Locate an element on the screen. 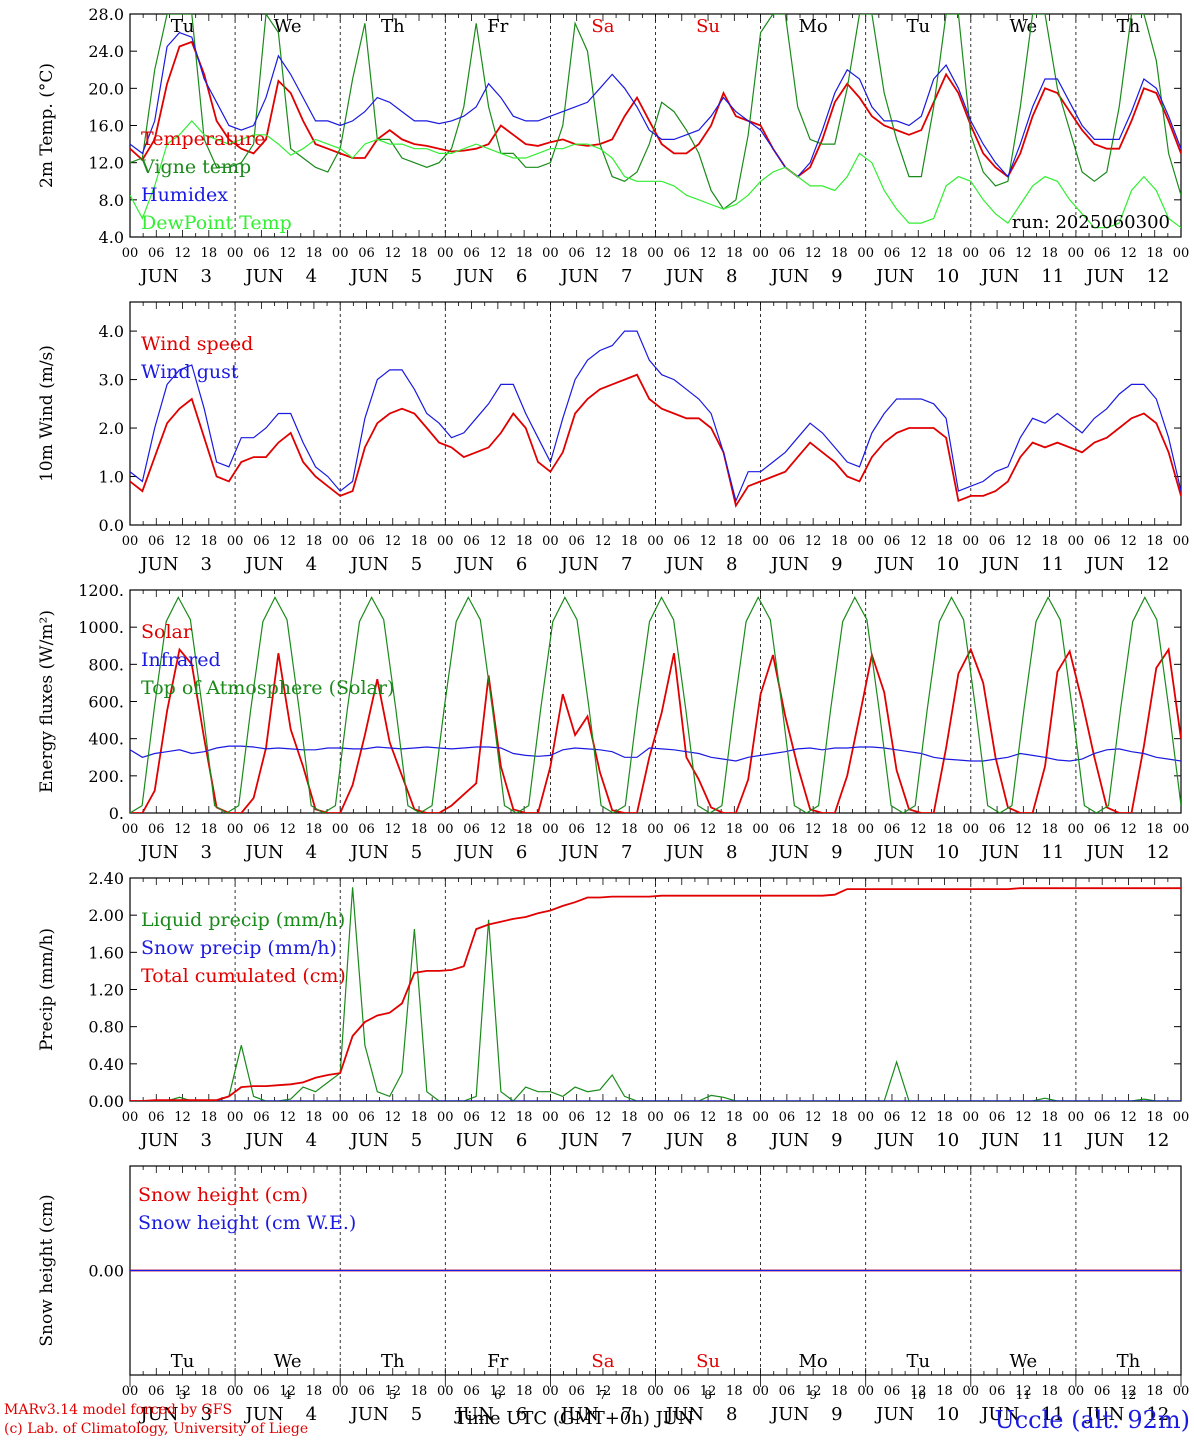 Image resolution: width=1194 pixels, height=1440 pixels. footer-day-number: 10 is located at coordinates (918, 1395).